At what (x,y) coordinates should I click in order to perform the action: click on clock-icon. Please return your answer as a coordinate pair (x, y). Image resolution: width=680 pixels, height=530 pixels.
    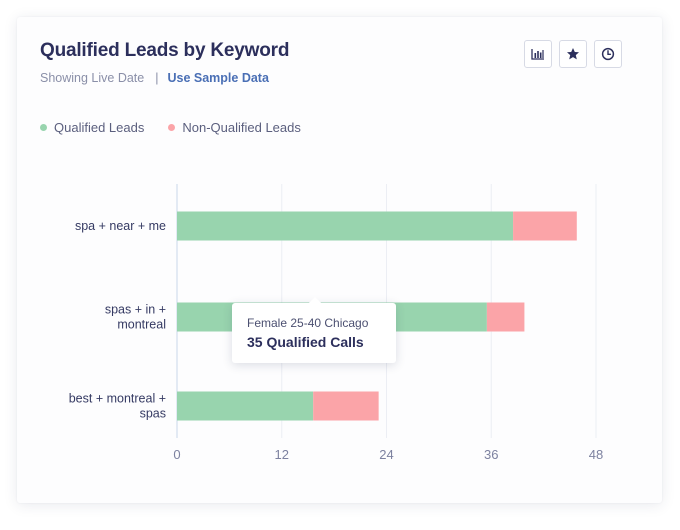
    Looking at the image, I should click on (608, 54).